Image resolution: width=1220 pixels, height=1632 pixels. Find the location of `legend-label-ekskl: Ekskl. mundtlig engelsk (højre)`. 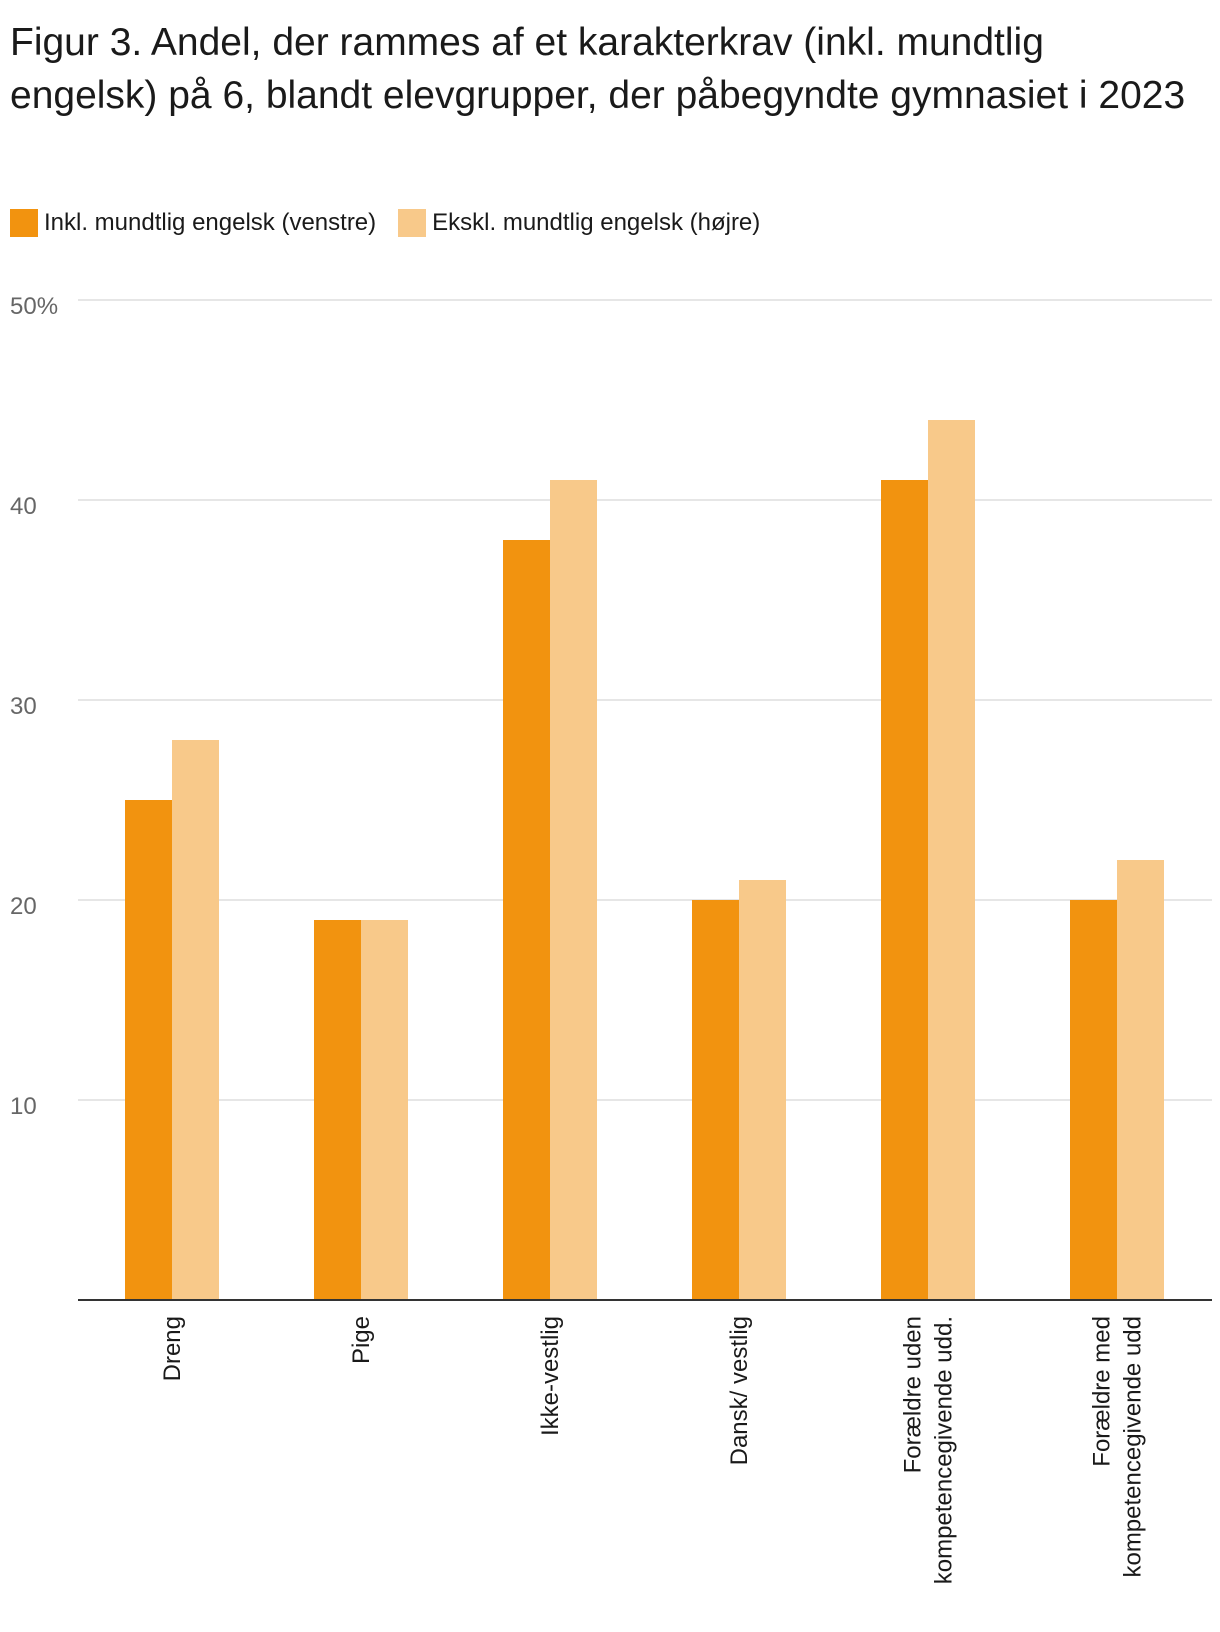

legend-label-ekskl: Ekskl. mundtlig engelsk (højre) is located at coordinates (596, 222).